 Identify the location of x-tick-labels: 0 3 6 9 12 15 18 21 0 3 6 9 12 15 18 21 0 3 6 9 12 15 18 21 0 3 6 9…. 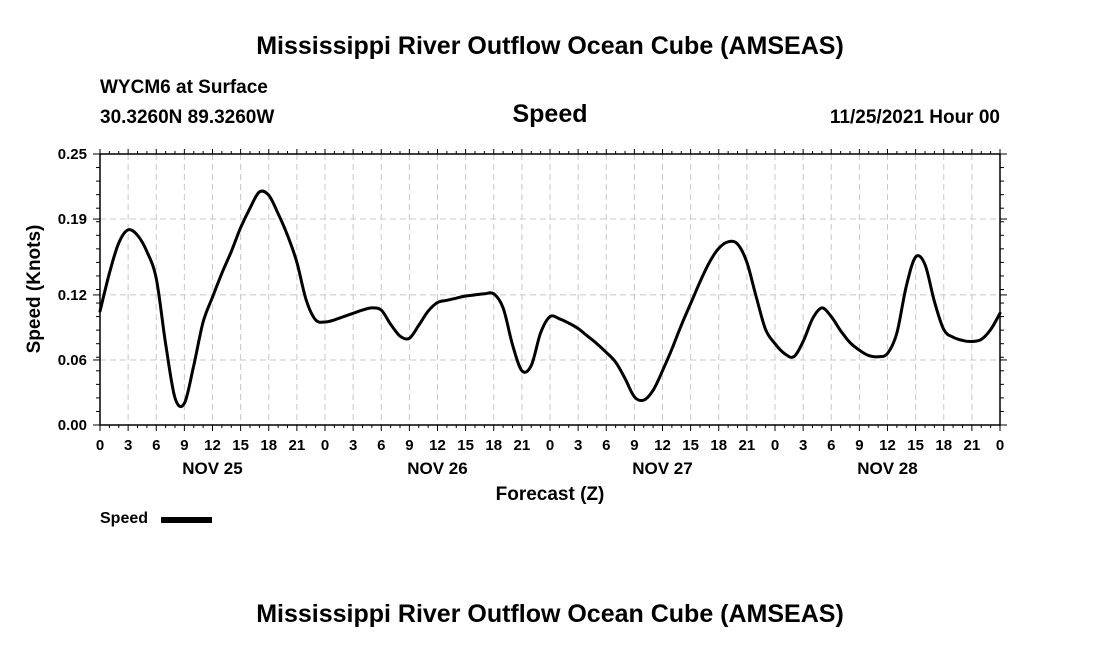
(550, 445).